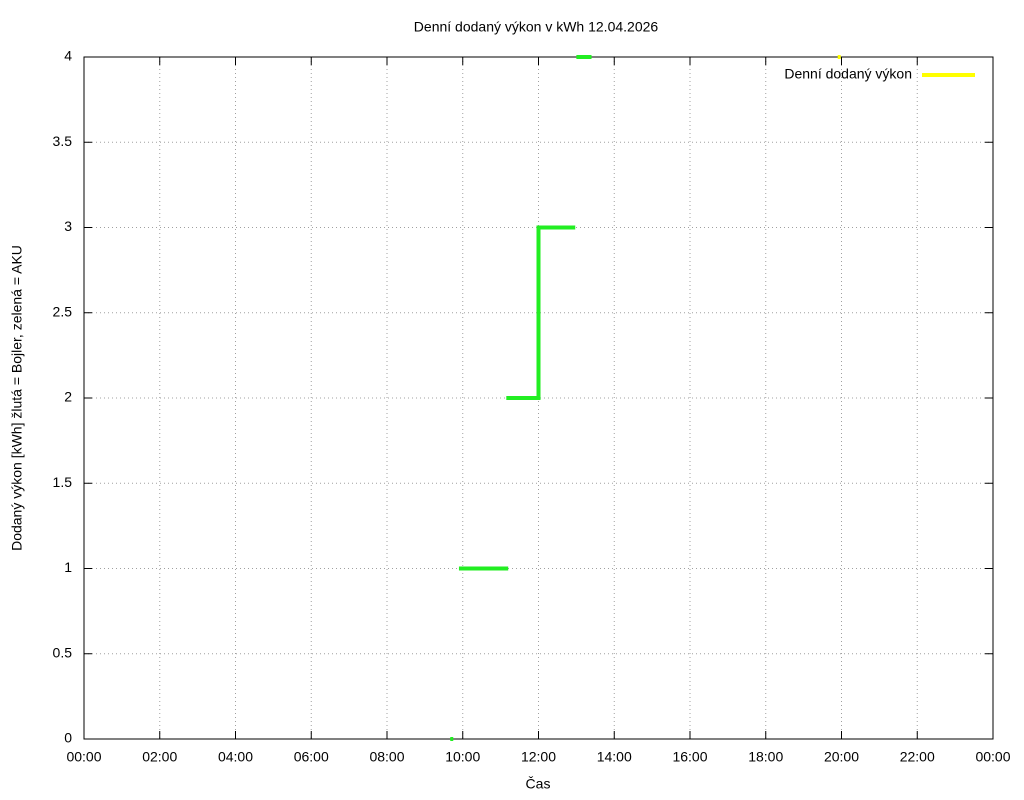  What do you see at coordinates (68, 567) in the screenshot?
I see `y-tick-label: 1` at bounding box center [68, 567].